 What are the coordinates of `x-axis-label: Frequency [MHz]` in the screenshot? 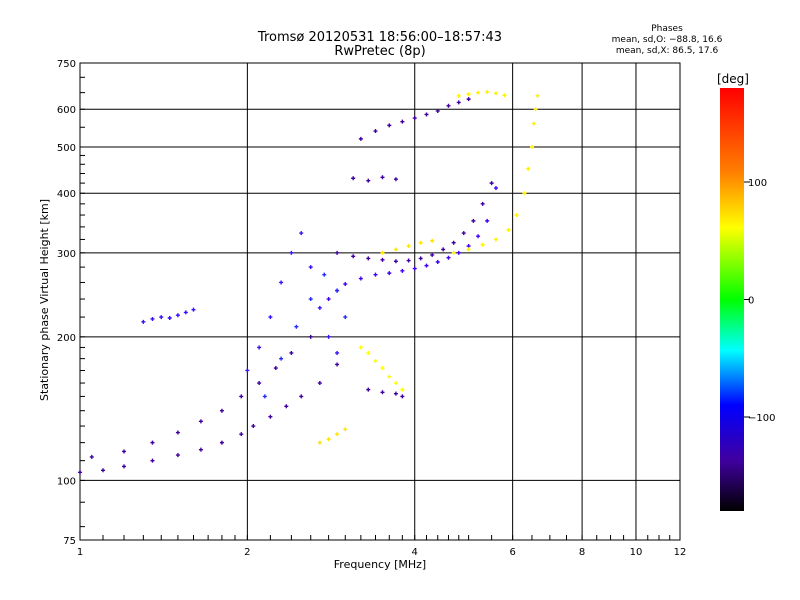 It's located at (380, 564).